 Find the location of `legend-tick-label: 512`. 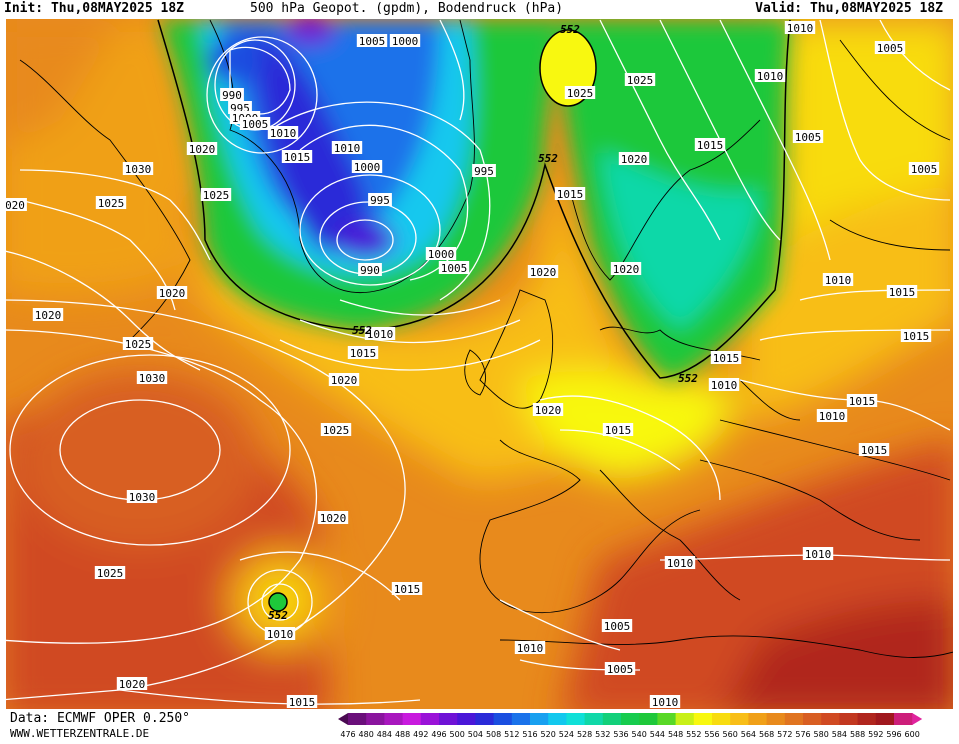

legend-tick-label: 512 is located at coordinates (511, 734).